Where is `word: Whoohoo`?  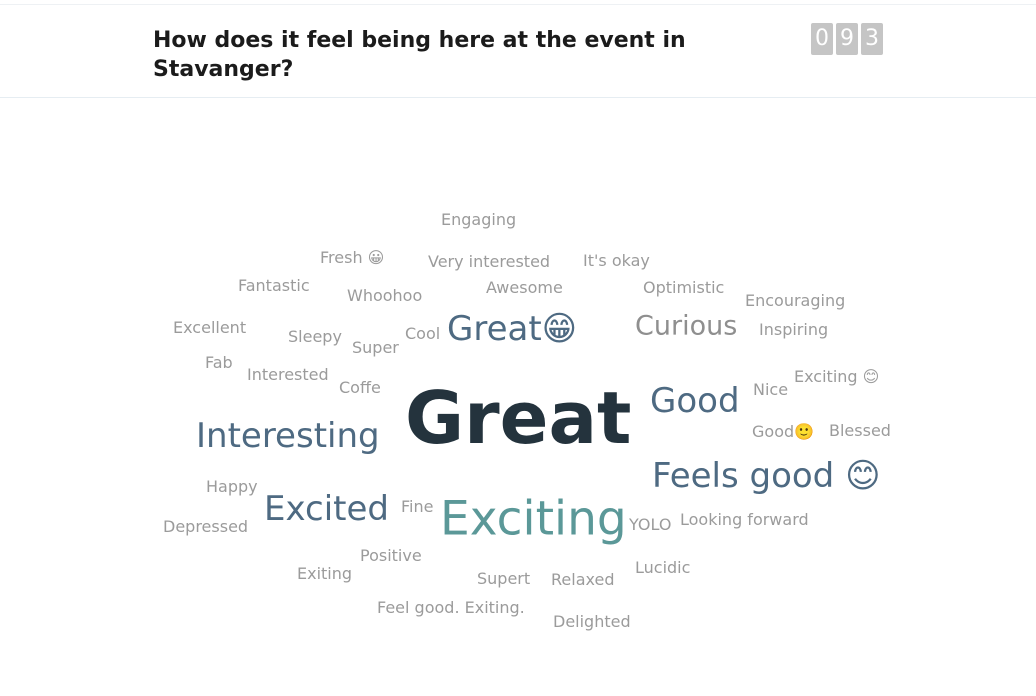 word: Whoohoo is located at coordinates (385, 295).